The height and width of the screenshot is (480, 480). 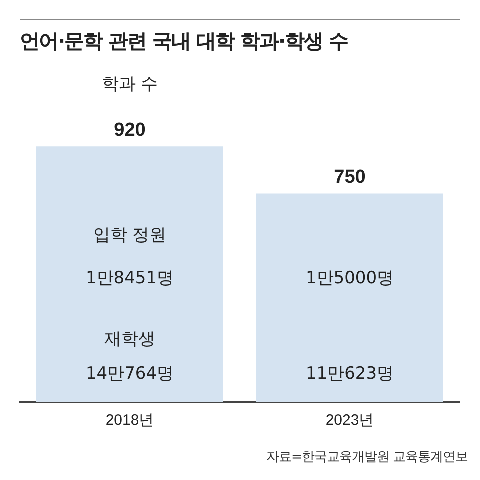 What do you see at coordinates (130, 278) in the screenshot?
I see `annotation: 1만8451명` at bounding box center [130, 278].